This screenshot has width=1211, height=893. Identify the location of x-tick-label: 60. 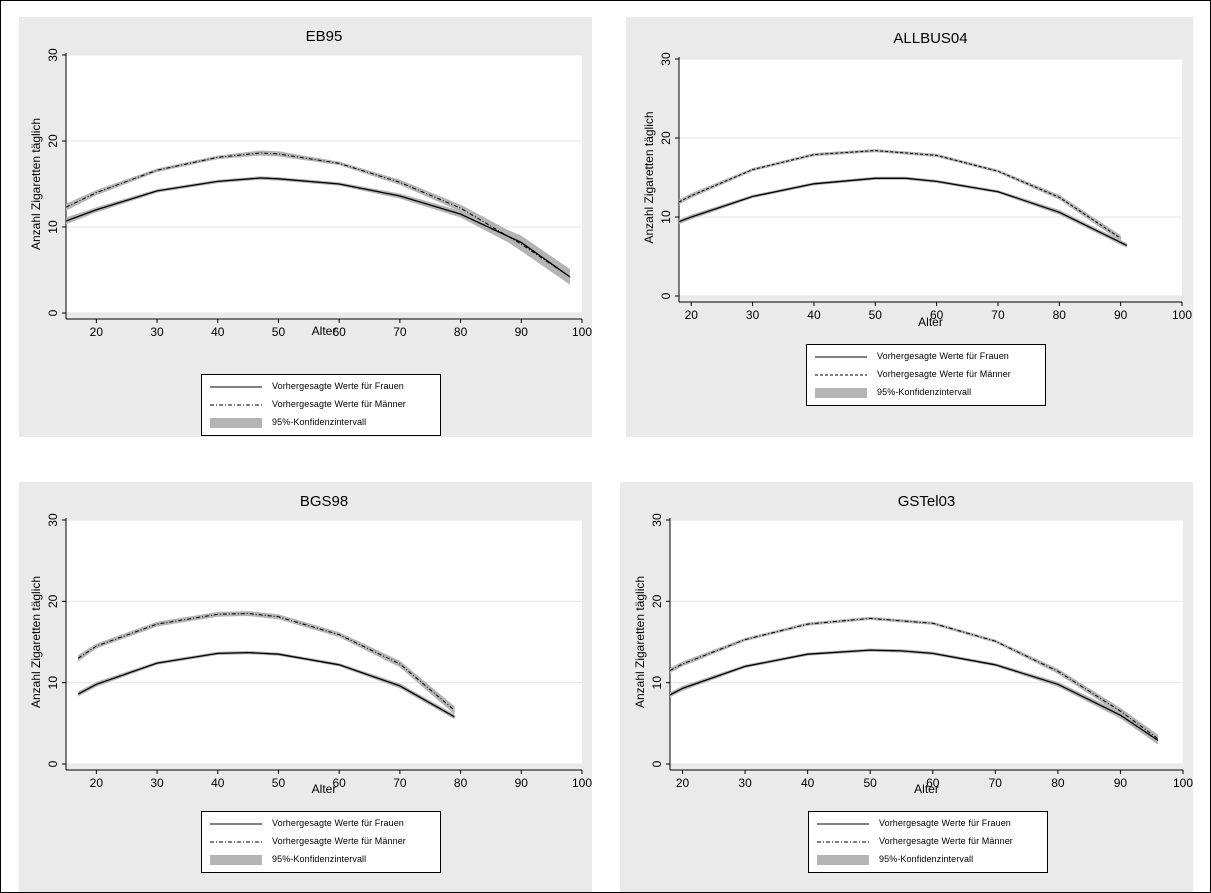
(339, 332).